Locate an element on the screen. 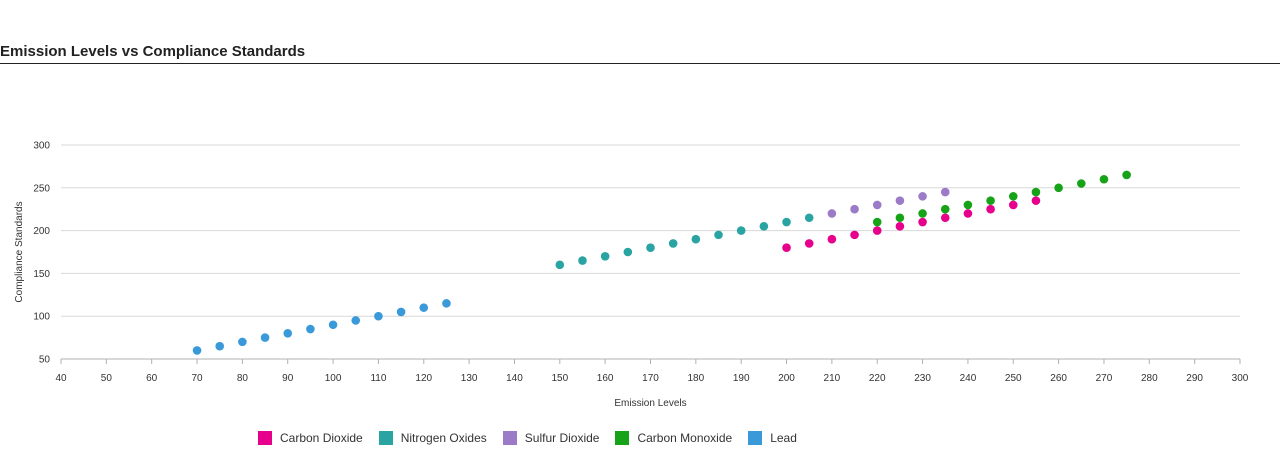  chart-title: Emission Levels vs Compliance Standards is located at coordinates (153, 51).